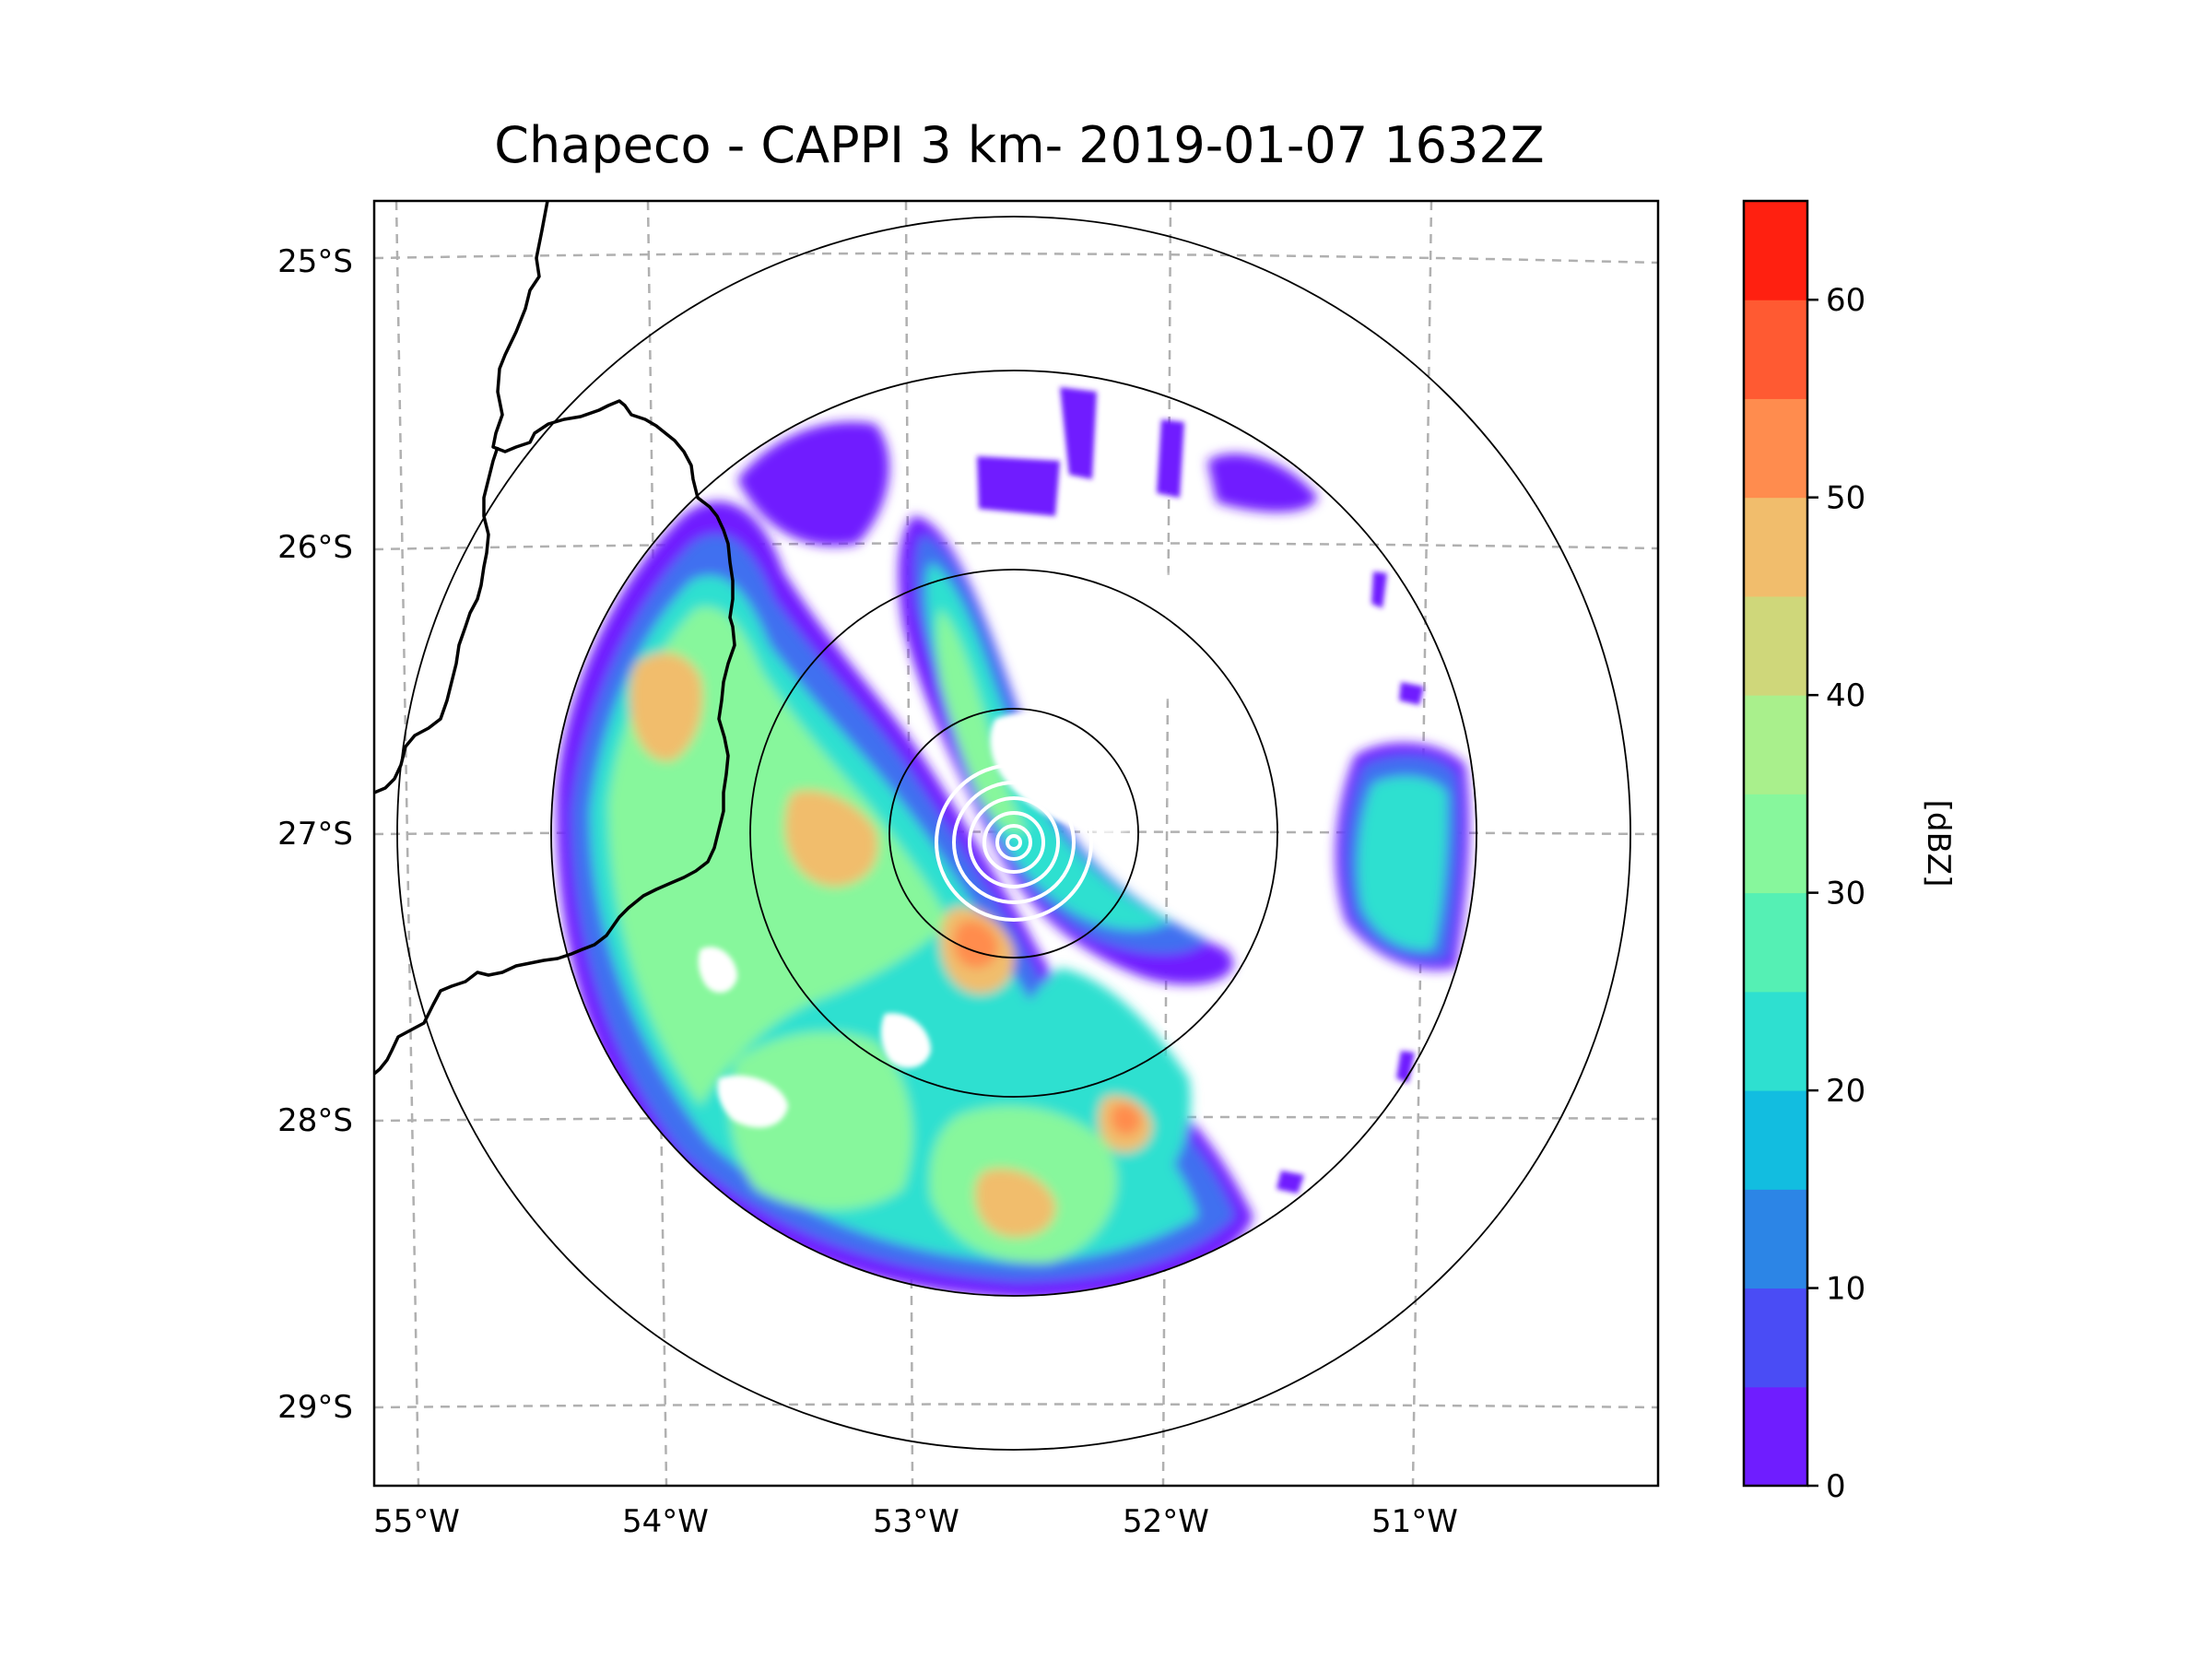 Image resolution: width=2212 pixels, height=1659 pixels. What do you see at coordinates (1170, 458) in the screenshot?
I see `echo-weak-fleck-n2` at bounding box center [1170, 458].